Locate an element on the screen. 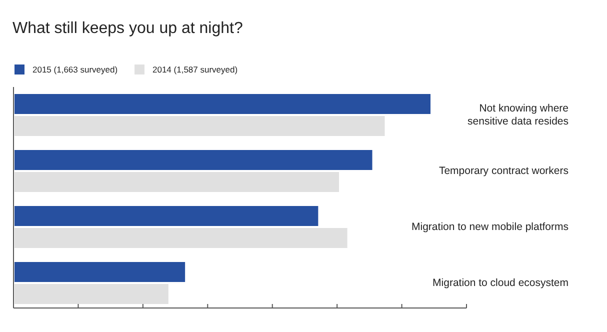 The height and width of the screenshot is (332, 607). y-tick-label: Temporary contract workers is located at coordinates (503, 171).